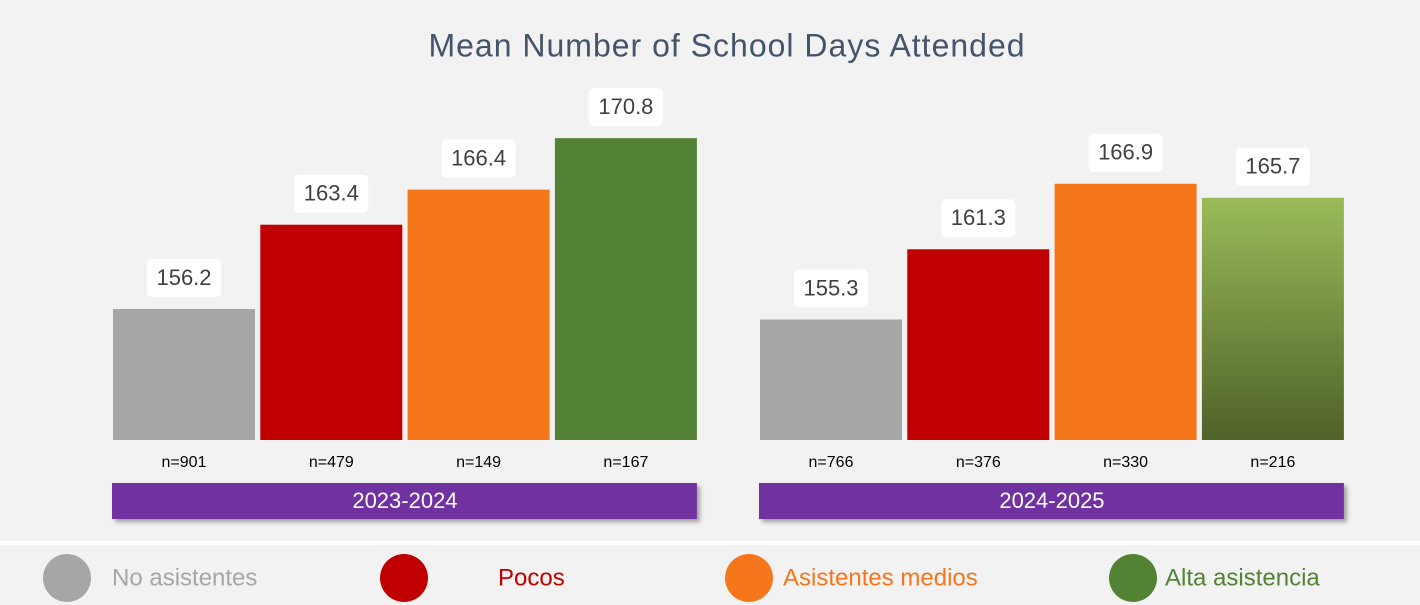  Describe the element at coordinates (726, 45) in the screenshot. I see `chart-title: Mean Number of School Days Attended` at that location.